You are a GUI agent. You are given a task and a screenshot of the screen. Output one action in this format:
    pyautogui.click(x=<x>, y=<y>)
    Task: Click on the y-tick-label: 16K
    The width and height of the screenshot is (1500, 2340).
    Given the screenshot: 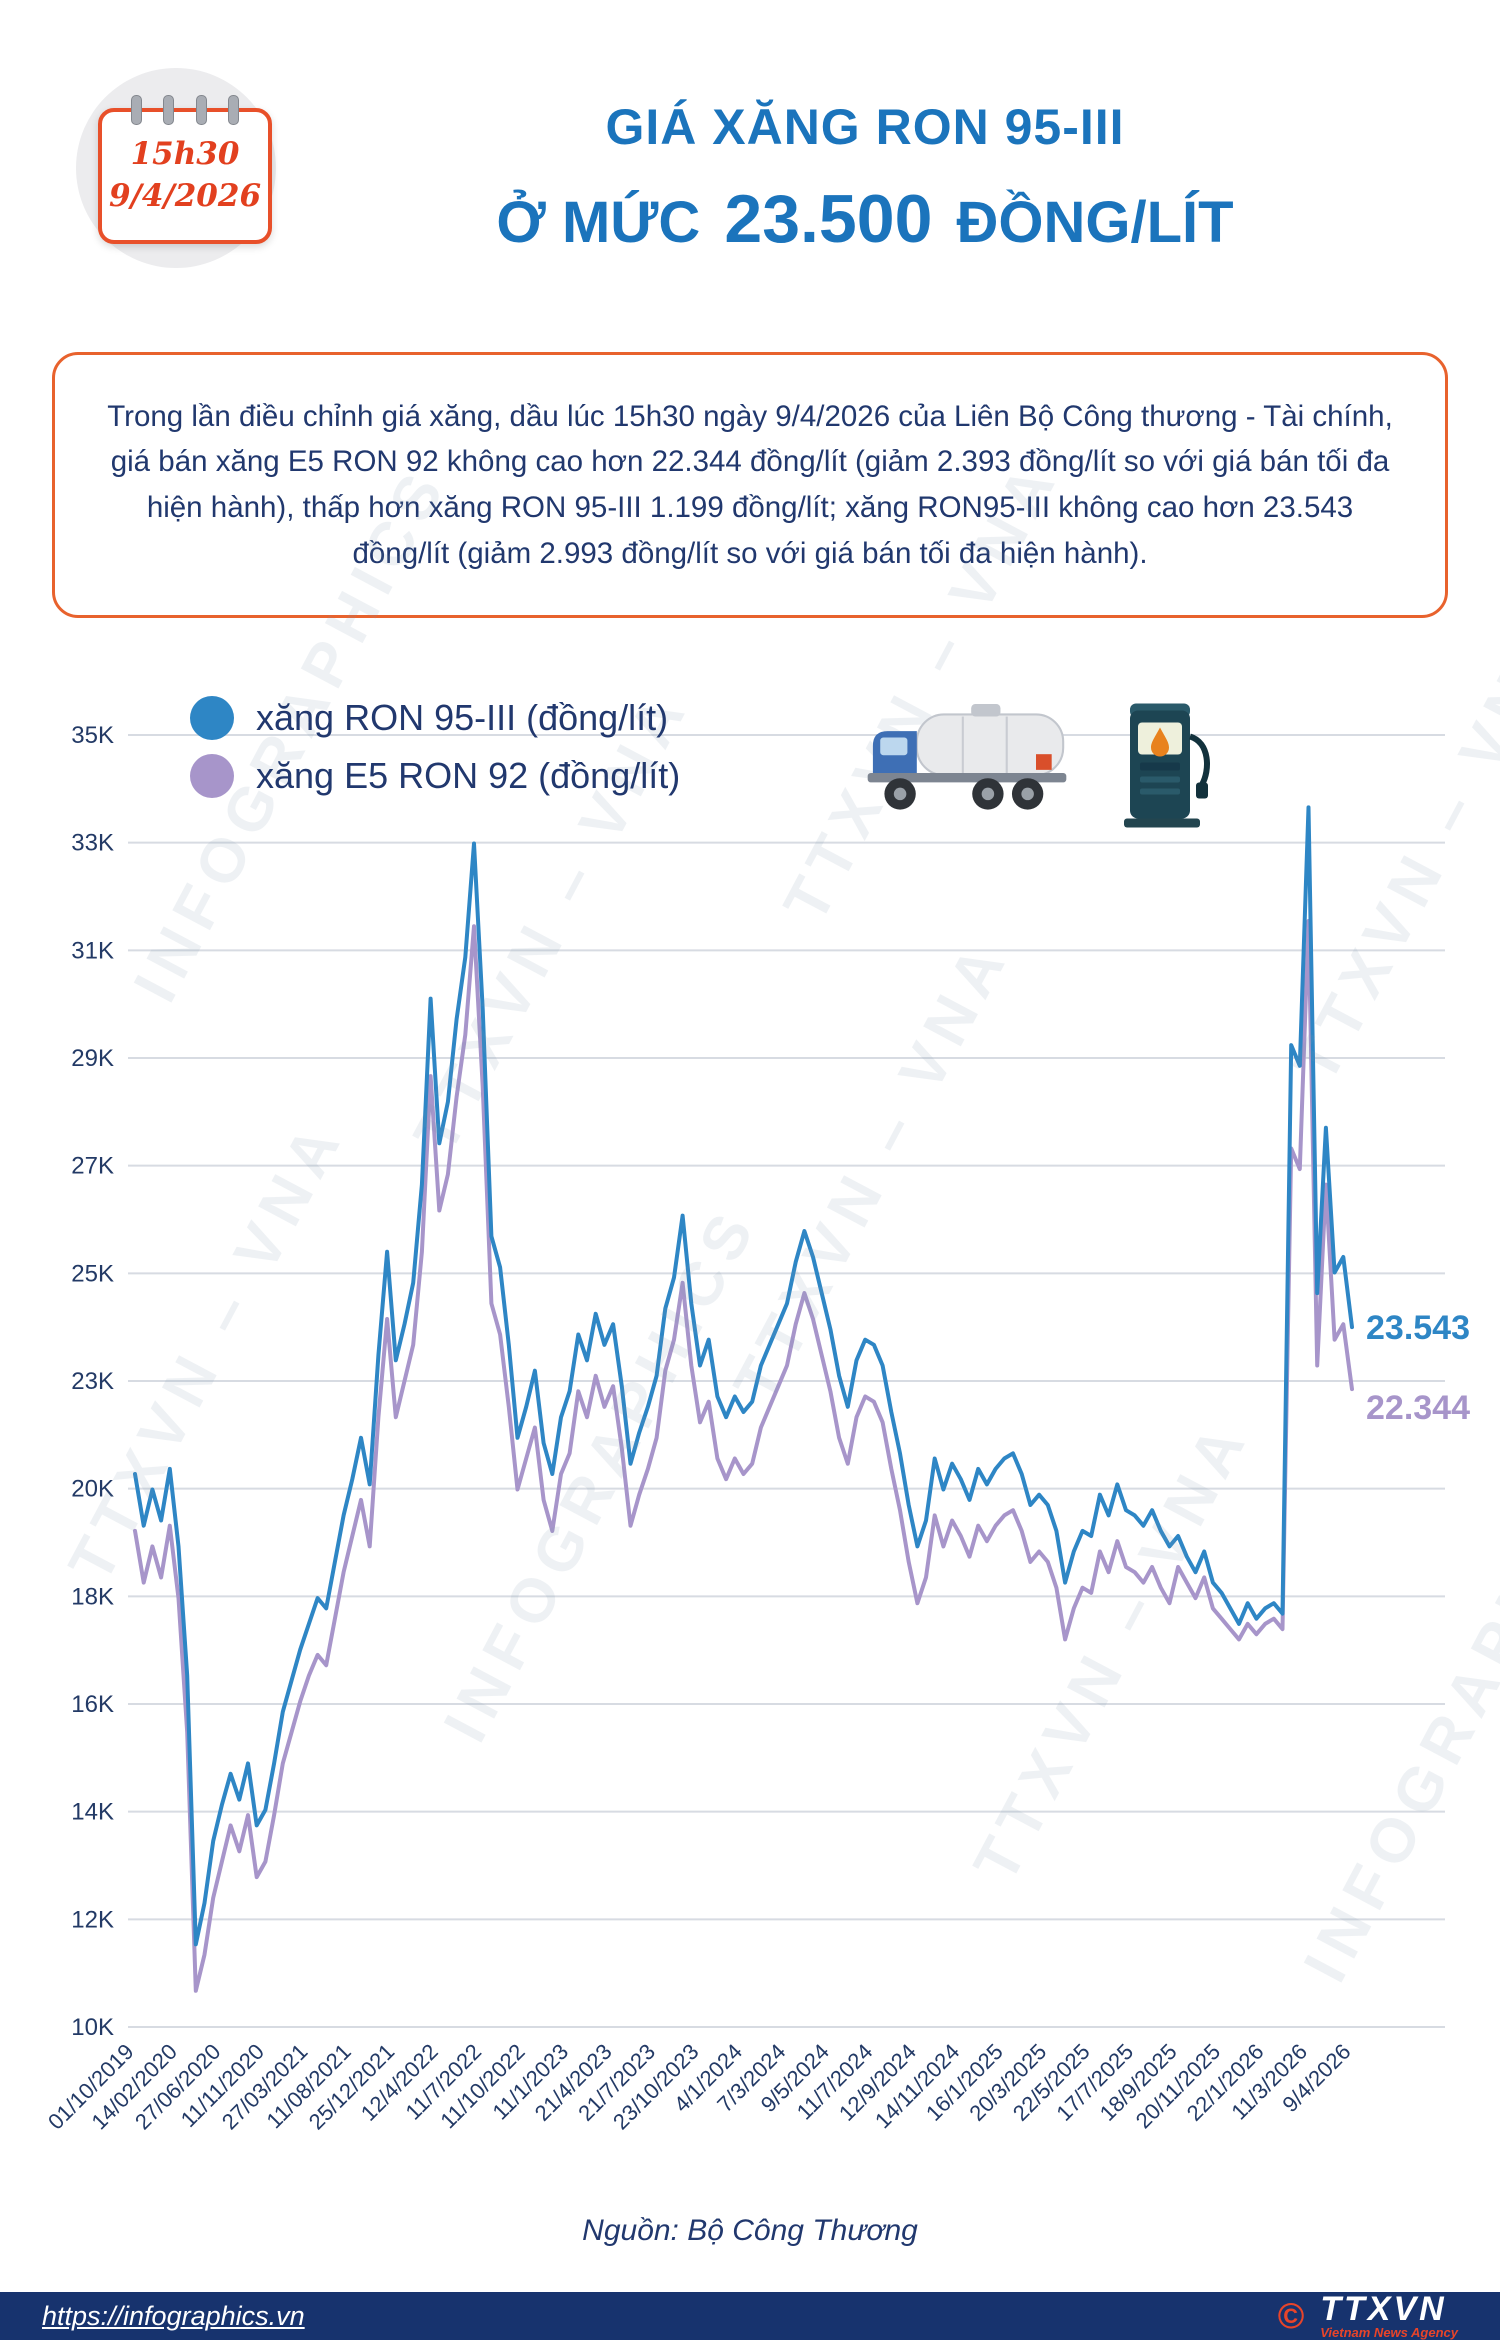 What is the action you would take?
    pyautogui.click(x=92, y=1704)
    